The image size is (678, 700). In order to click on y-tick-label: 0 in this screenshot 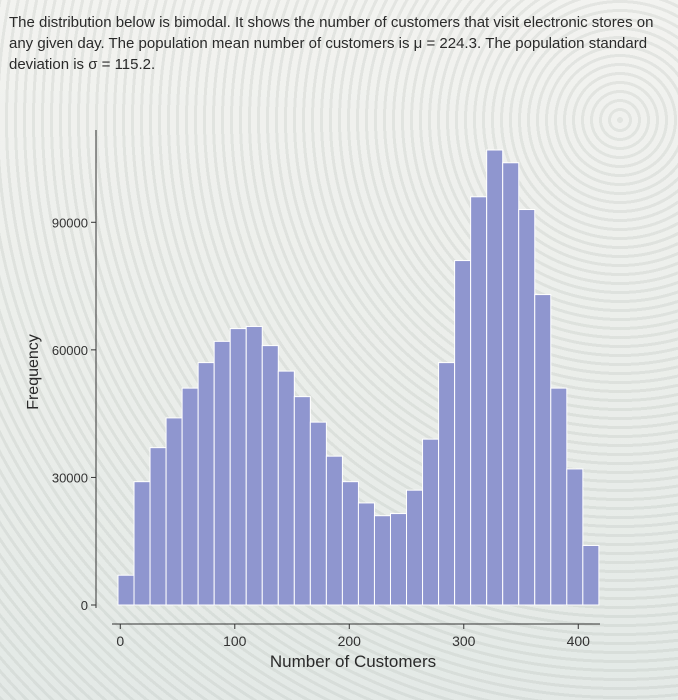, I will do `click(84, 605)`.